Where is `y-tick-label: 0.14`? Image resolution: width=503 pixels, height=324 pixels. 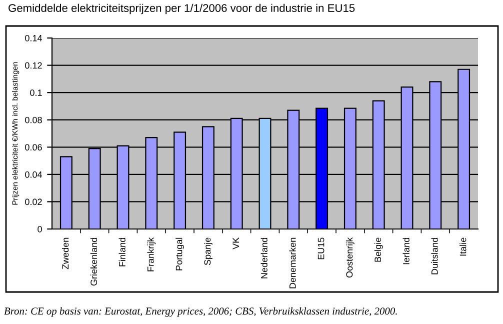
y-tick-label: 0.14 is located at coordinates (33, 38).